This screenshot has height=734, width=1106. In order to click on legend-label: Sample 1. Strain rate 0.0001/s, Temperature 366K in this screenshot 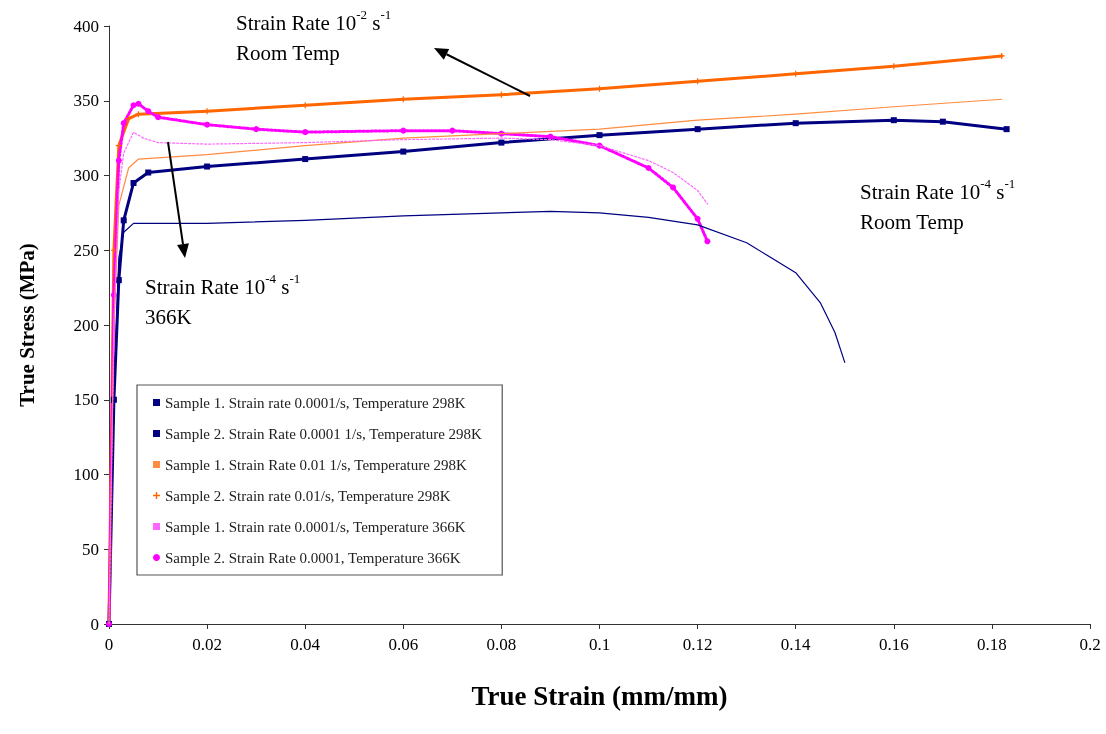, I will do `click(315, 526)`.